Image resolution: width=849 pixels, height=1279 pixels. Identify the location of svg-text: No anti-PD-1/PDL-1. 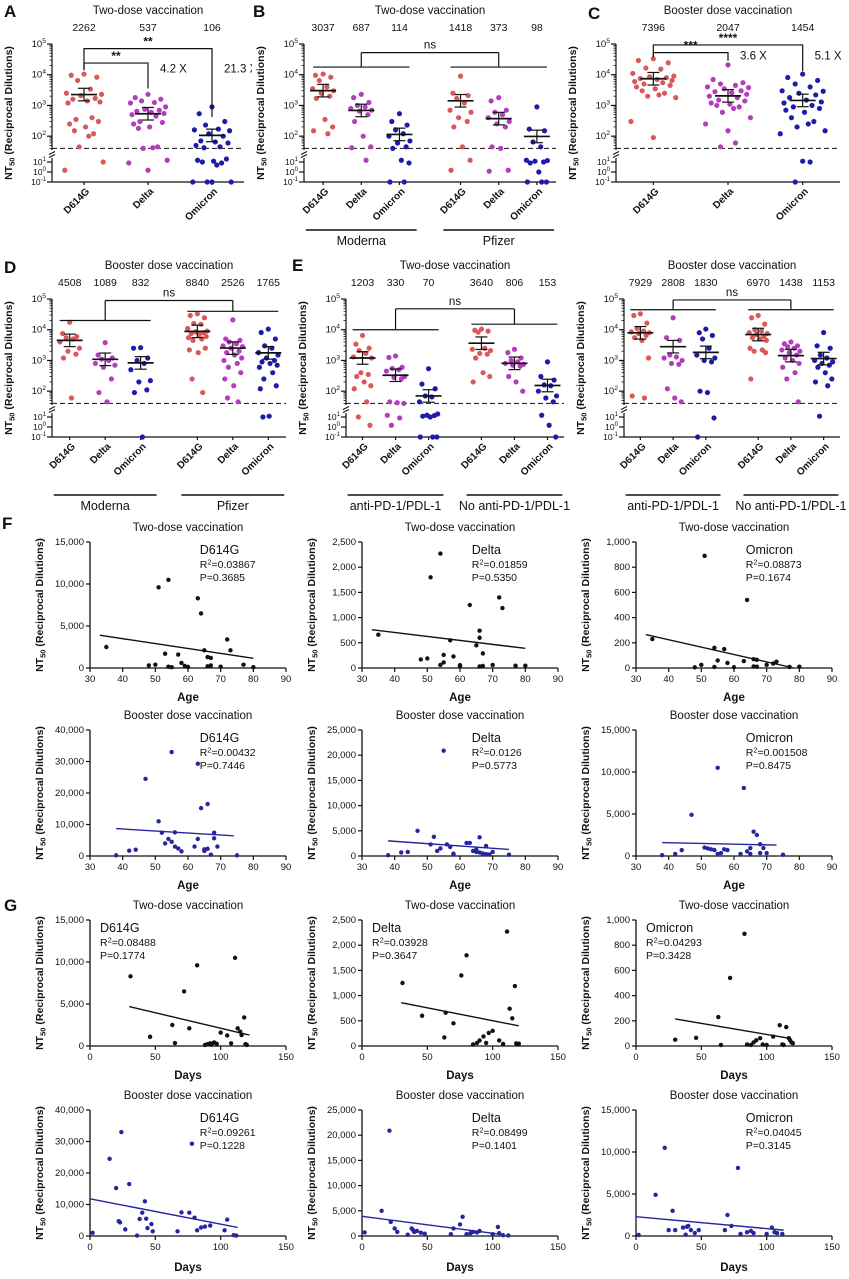
(514, 506).